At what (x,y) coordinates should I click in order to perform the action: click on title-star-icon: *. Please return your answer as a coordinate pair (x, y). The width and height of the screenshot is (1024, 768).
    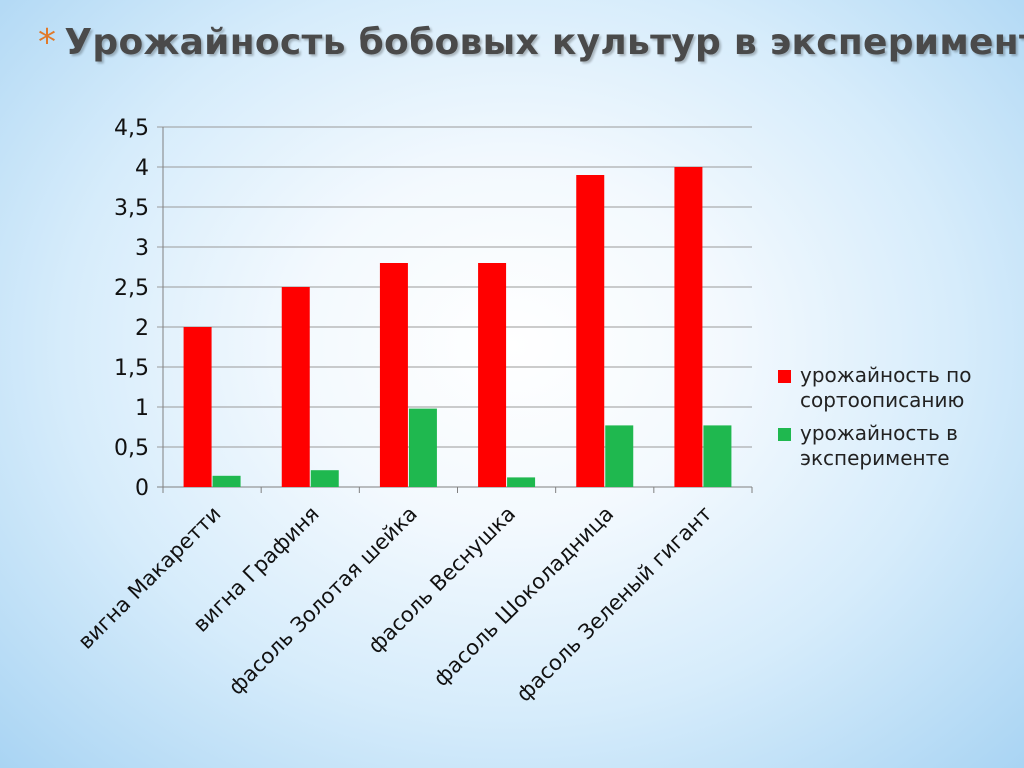
    Looking at the image, I should click on (47, 42).